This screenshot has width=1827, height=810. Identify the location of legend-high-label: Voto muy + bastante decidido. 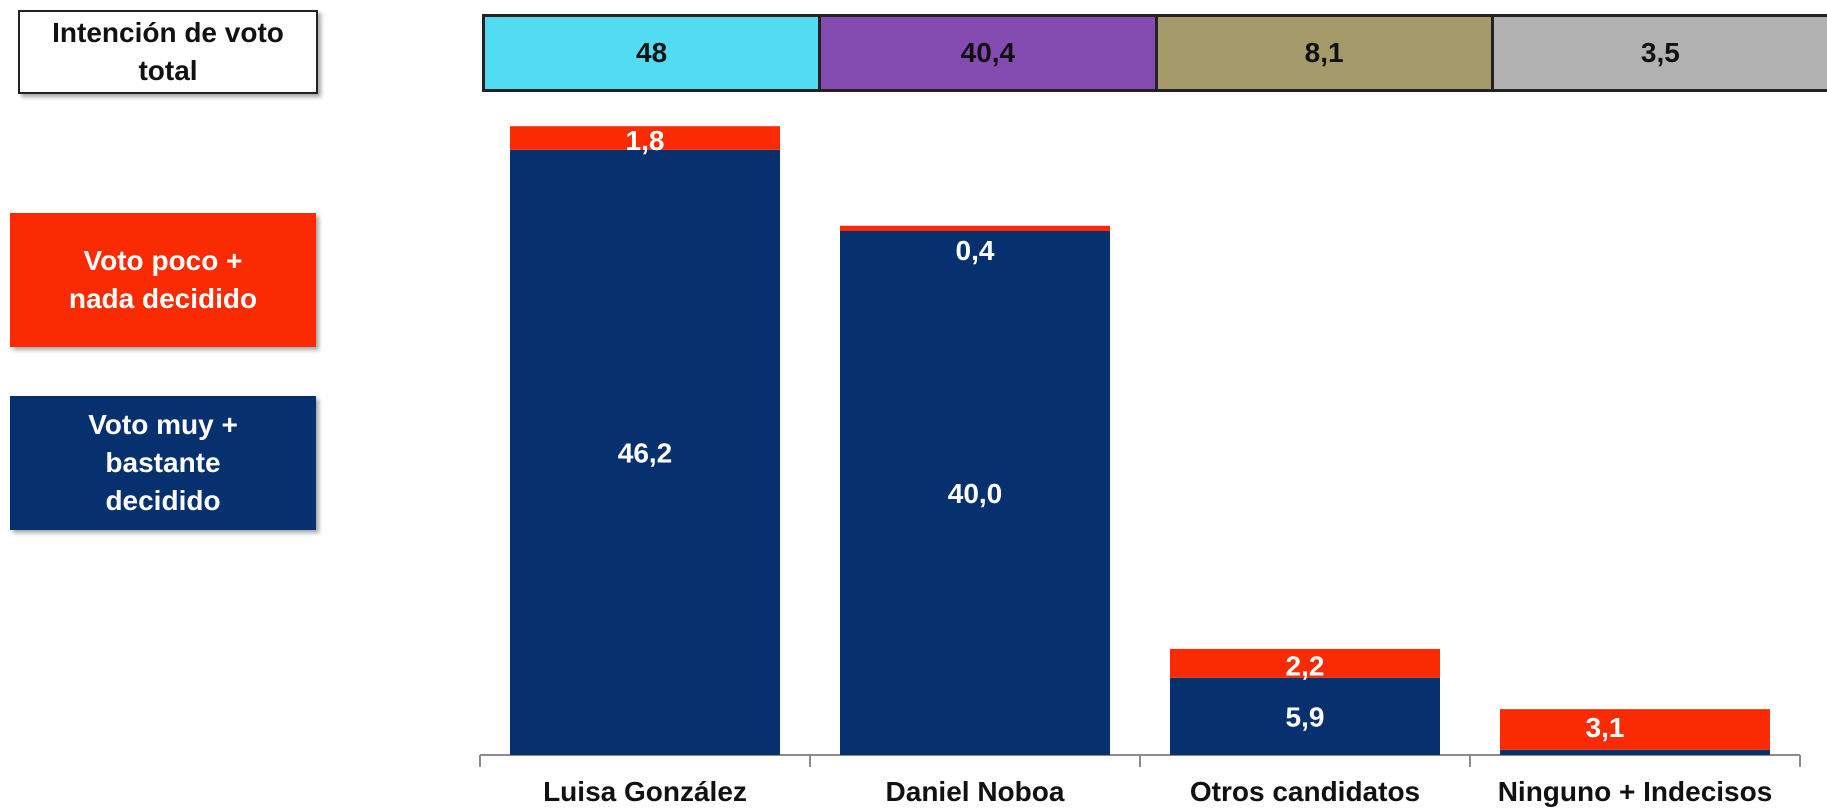
(163, 462).